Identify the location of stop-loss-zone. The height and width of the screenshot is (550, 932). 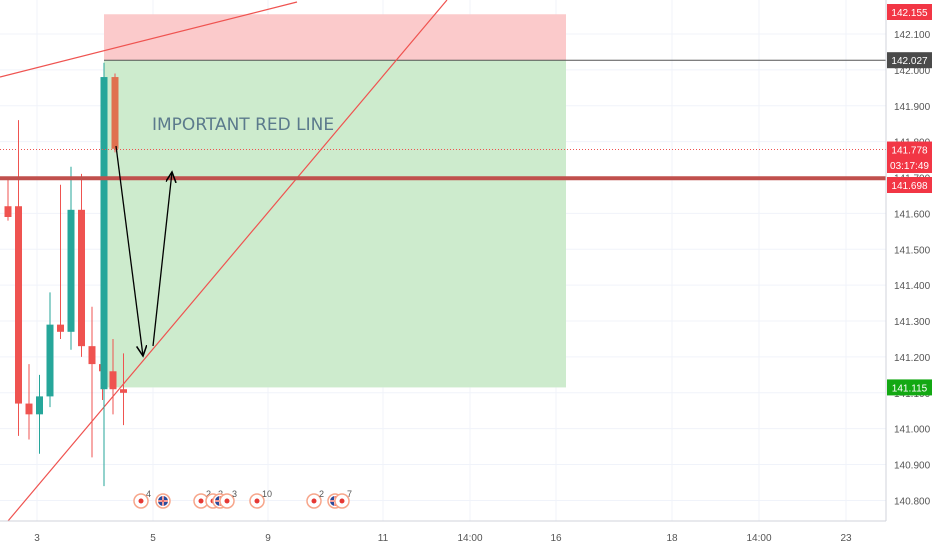
(335, 37).